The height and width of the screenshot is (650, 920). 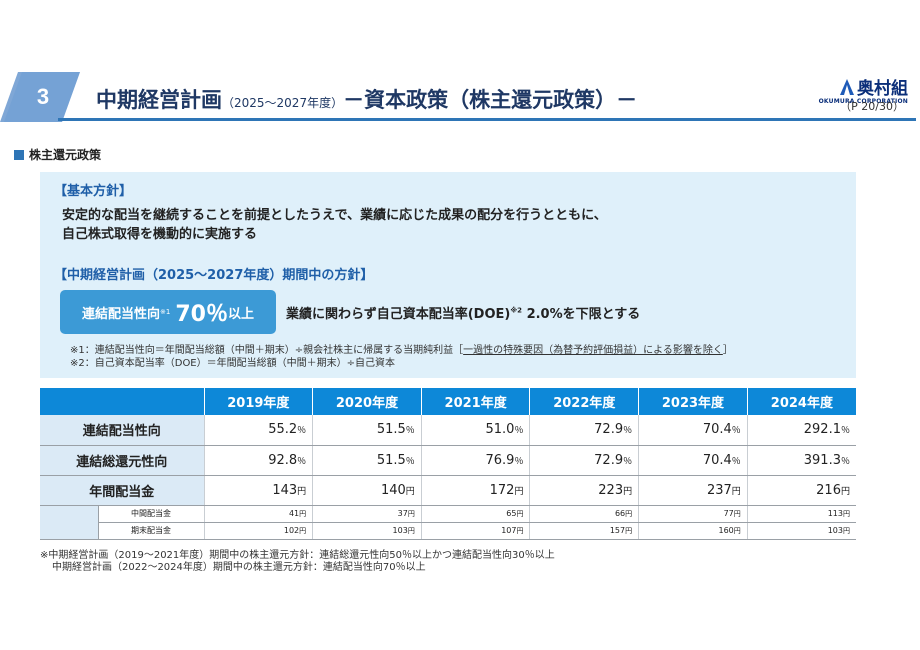 What do you see at coordinates (475, 490) in the screenshot?
I see `table-cell: 172円` at bounding box center [475, 490].